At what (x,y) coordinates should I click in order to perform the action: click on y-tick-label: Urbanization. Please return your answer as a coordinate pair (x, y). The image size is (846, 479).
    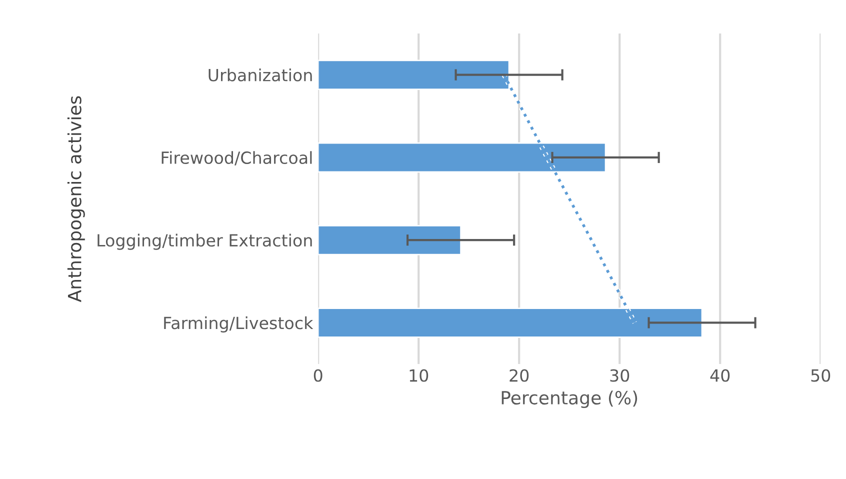
    Looking at the image, I should click on (260, 75).